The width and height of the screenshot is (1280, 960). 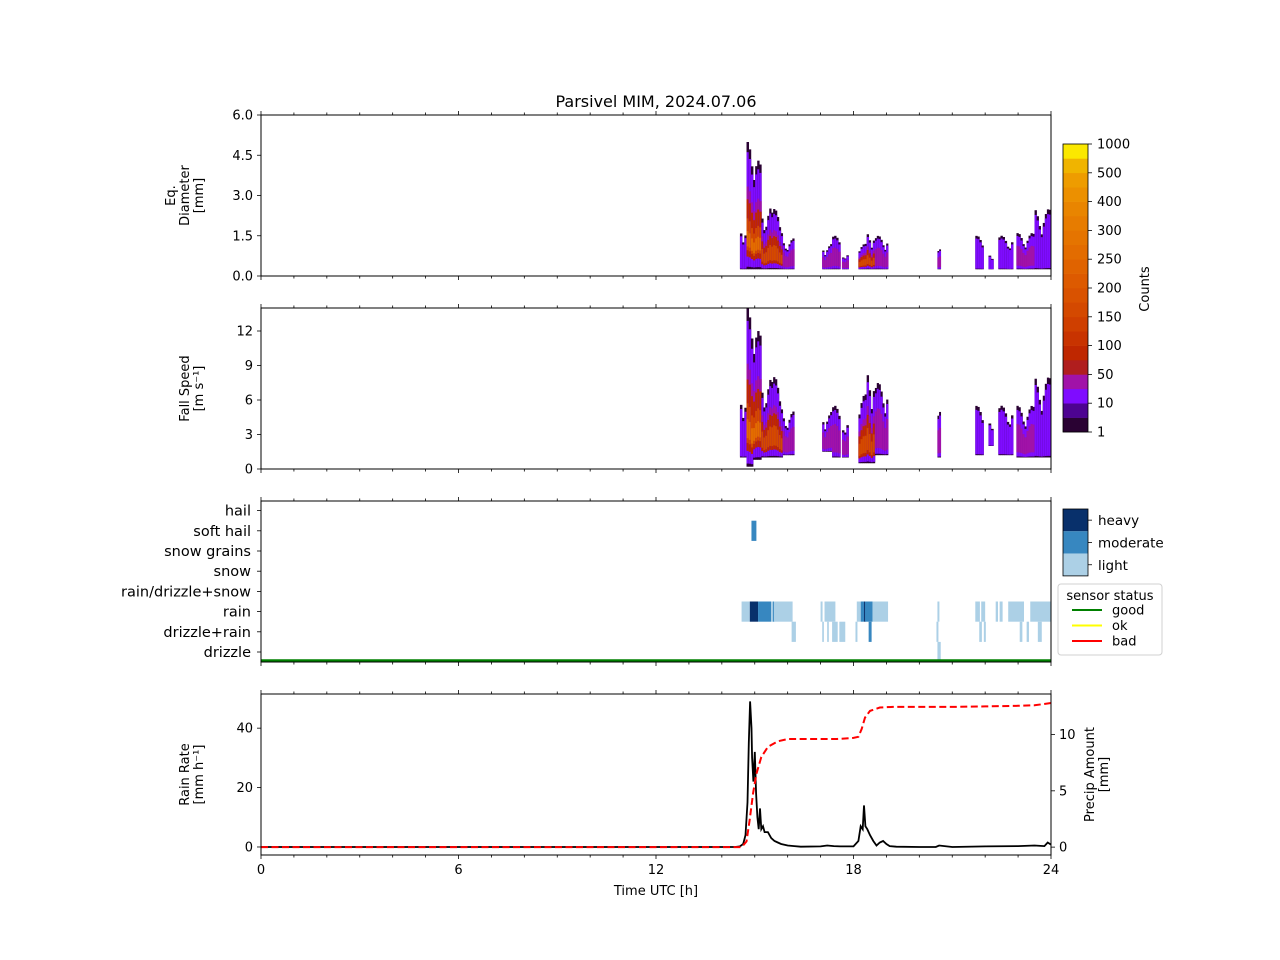 I want to click on intensity-legend: heavy moderate light, so click(x=1113, y=542).